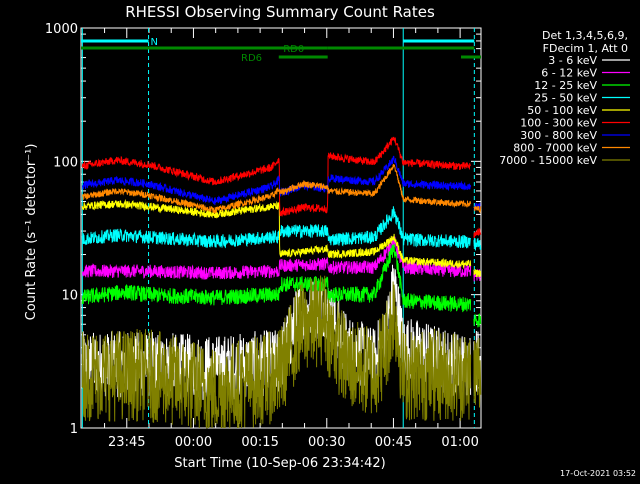 The height and width of the screenshot is (484, 640). What do you see at coordinates (548, 160) in the screenshot?
I see `legend-entry-label: 7000 - 15000 keV` at bounding box center [548, 160].